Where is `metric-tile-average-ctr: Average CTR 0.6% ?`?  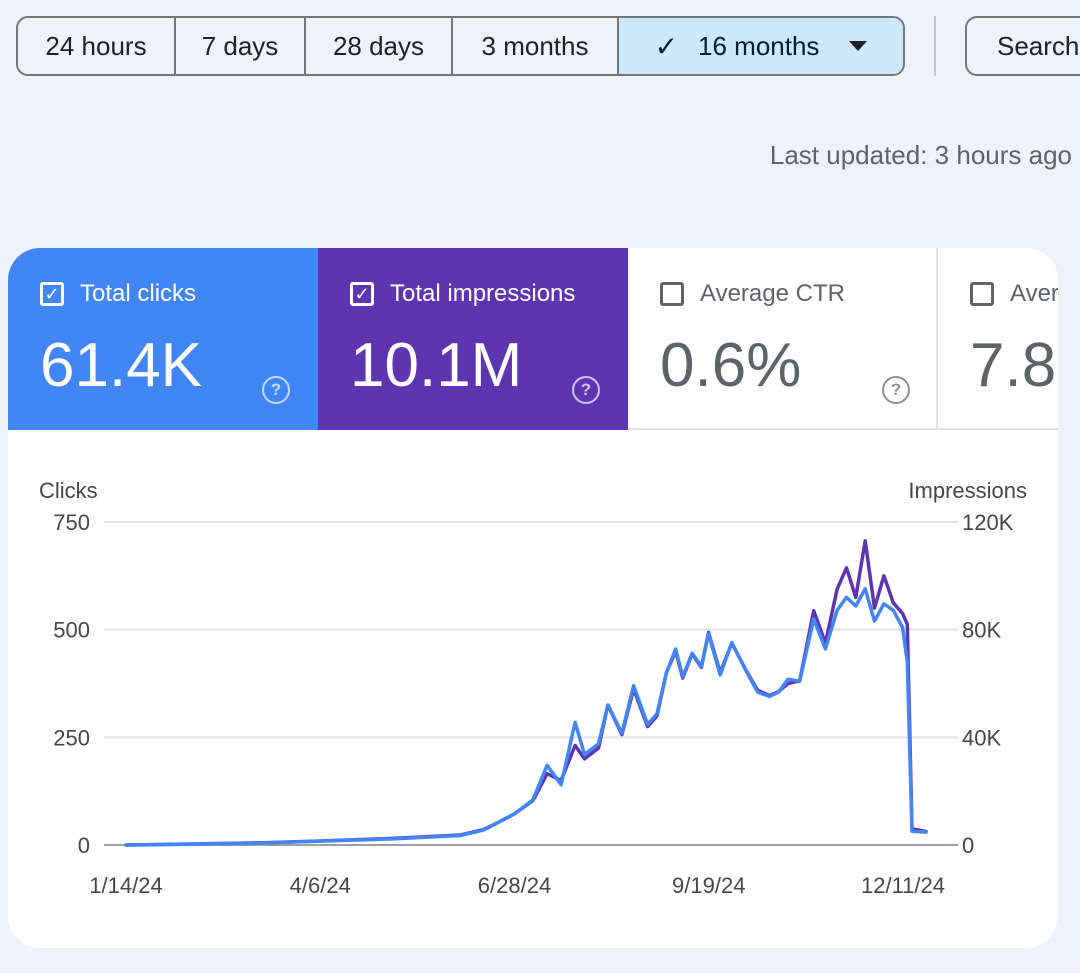
metric-tile-average-ctr: Average CTR 0.6% ? is located at coordinates (783, 339).